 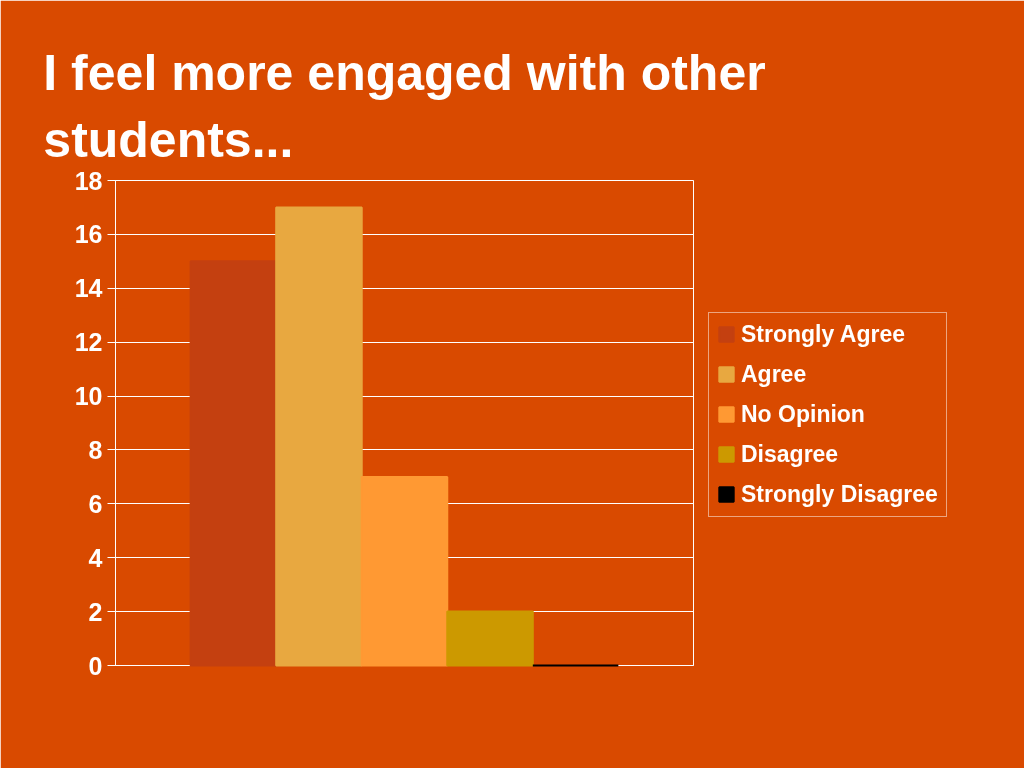 I want to click on y-tick-label: 18, so click(x=88, y=180).